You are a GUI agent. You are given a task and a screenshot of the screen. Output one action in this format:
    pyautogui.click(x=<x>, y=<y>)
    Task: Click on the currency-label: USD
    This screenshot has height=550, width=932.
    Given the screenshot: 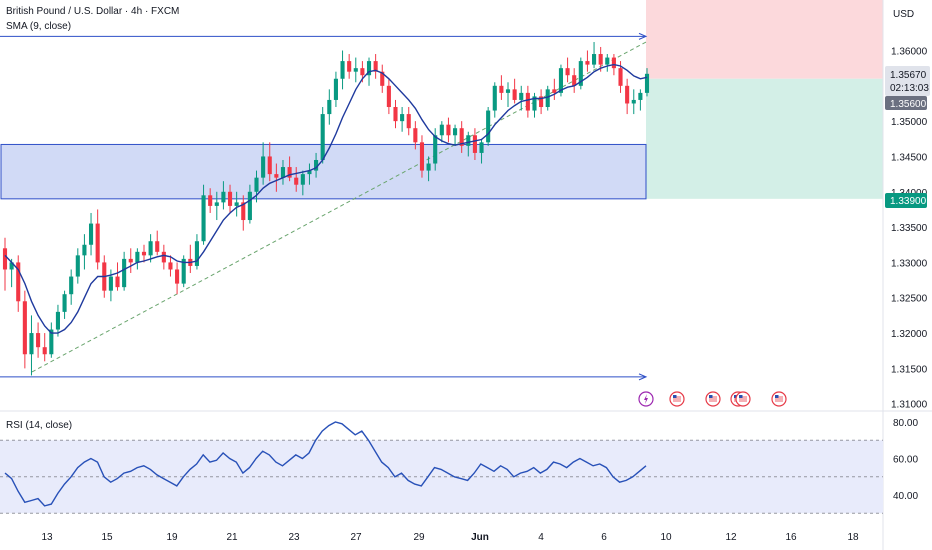 What is the action you would take?
    pyautogui.click(x=903, y=14)
    